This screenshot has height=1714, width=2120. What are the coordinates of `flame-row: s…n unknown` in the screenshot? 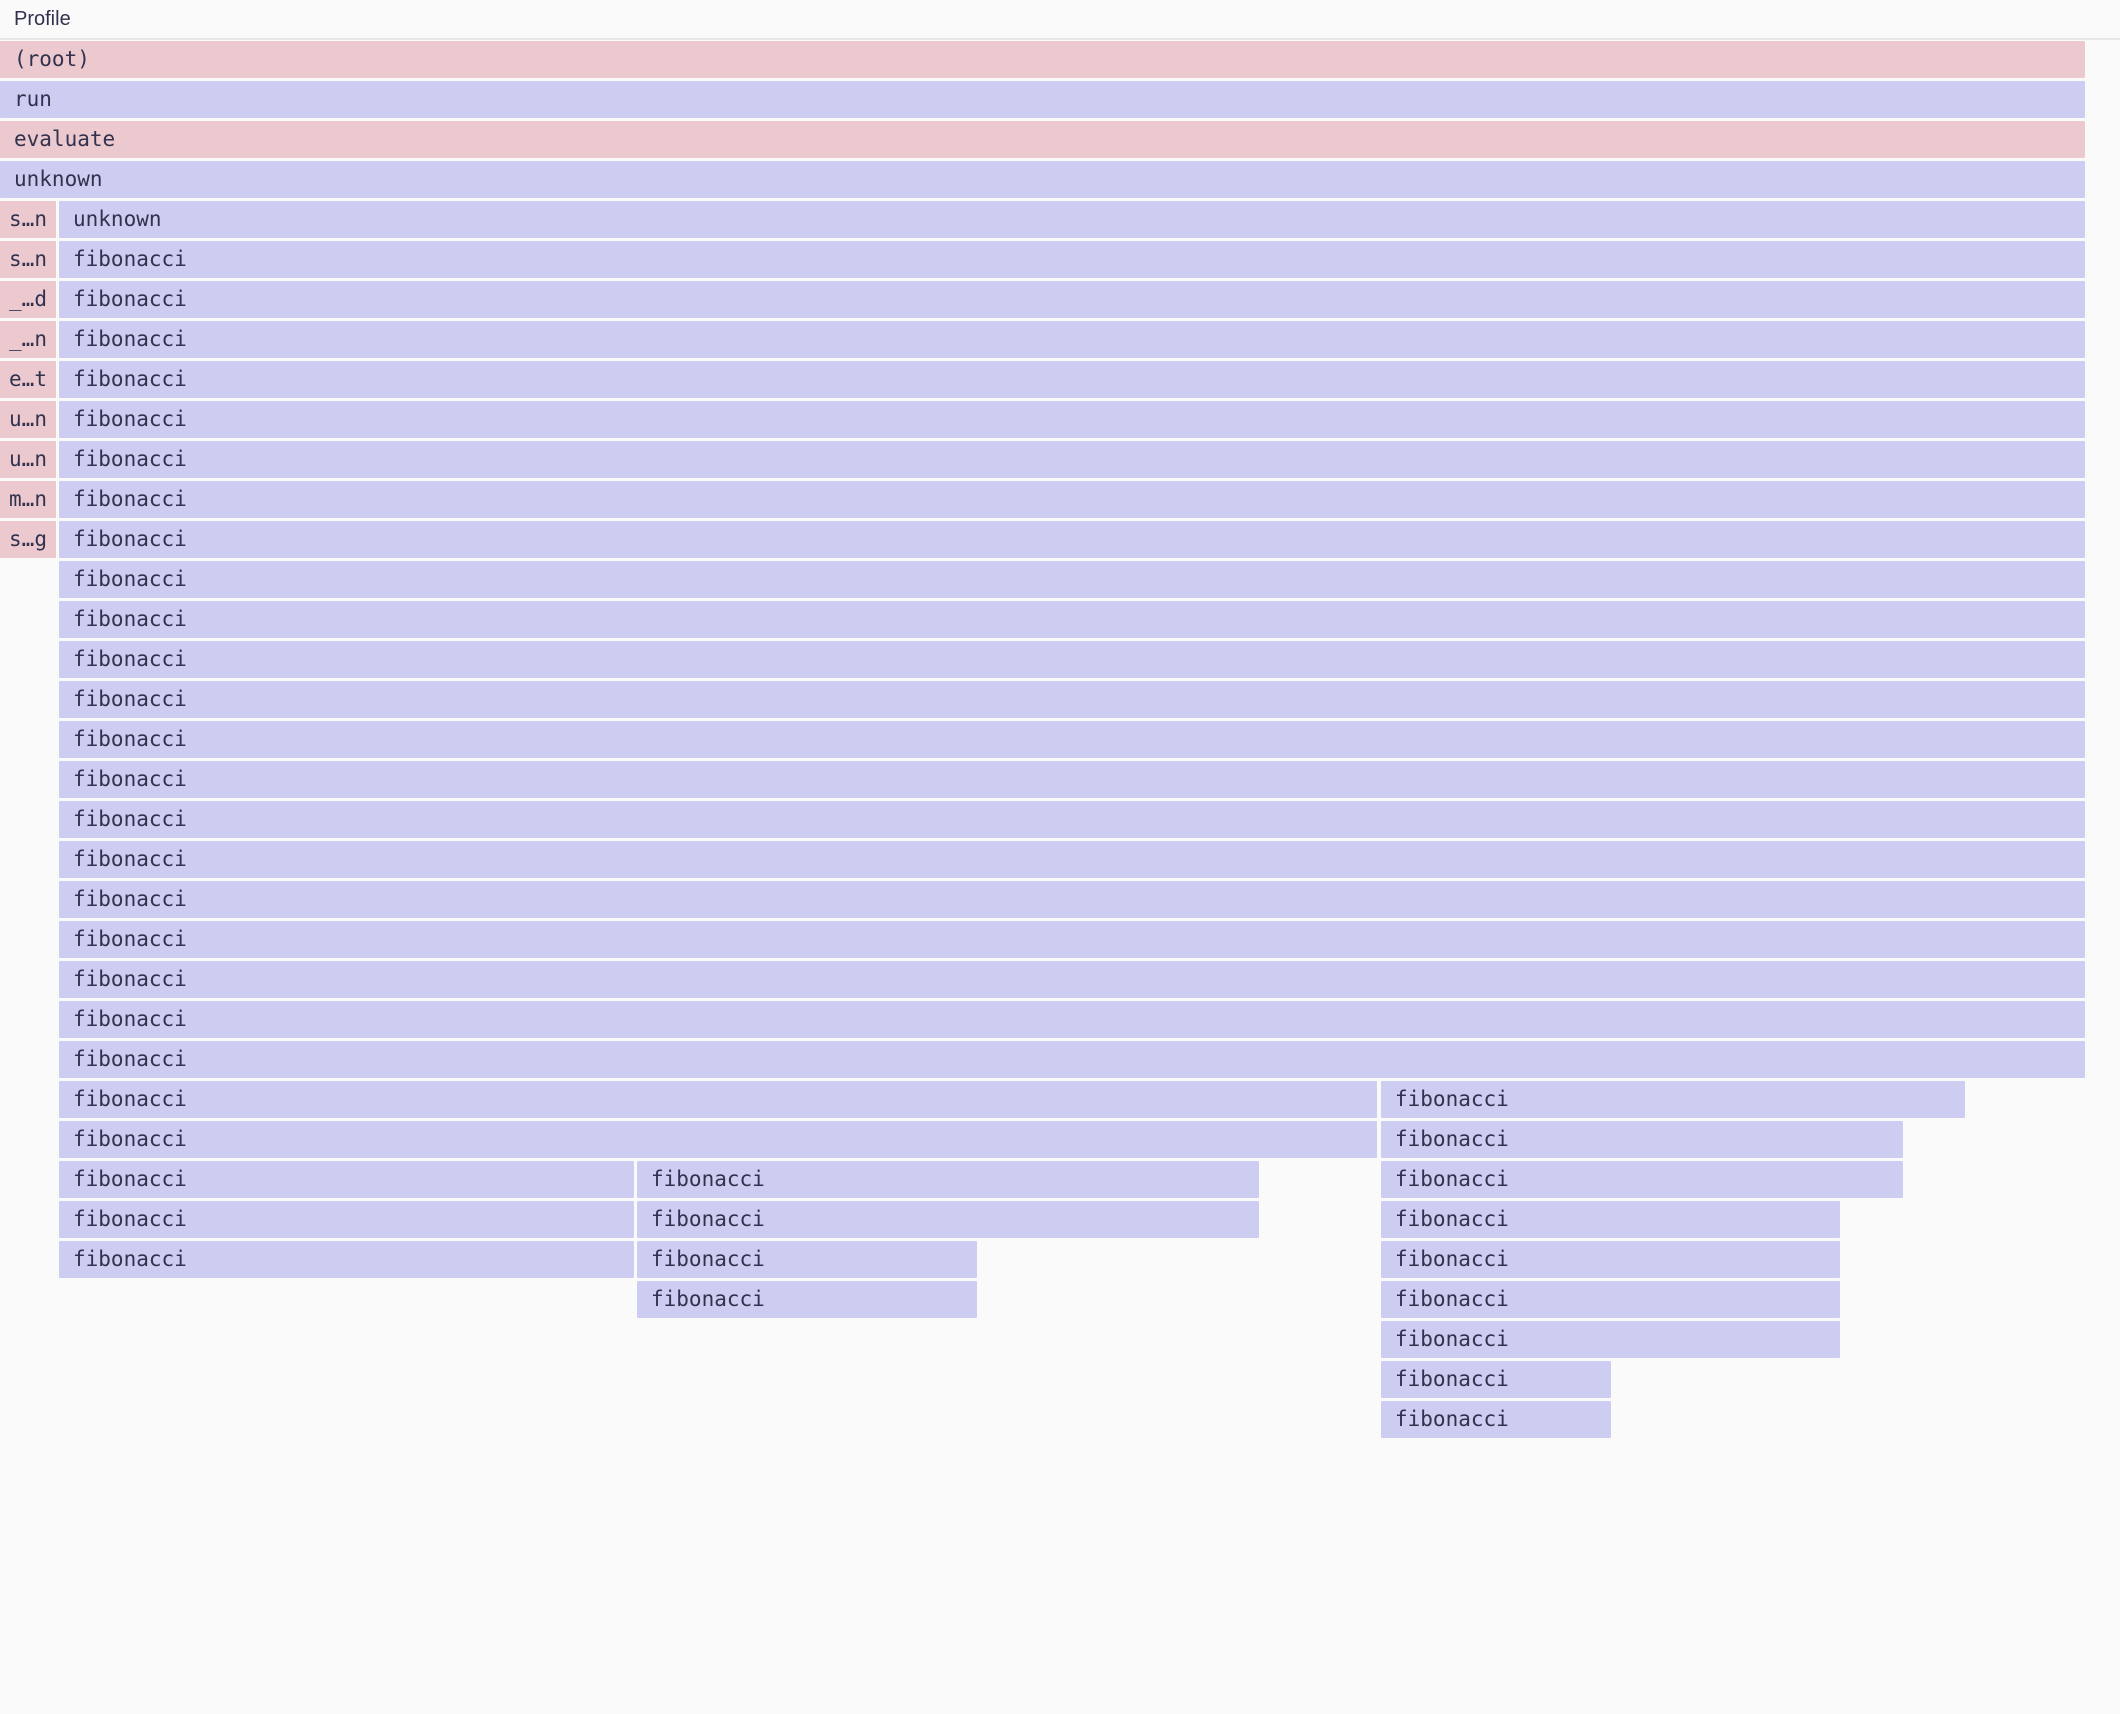 It's located at (1060, 219).